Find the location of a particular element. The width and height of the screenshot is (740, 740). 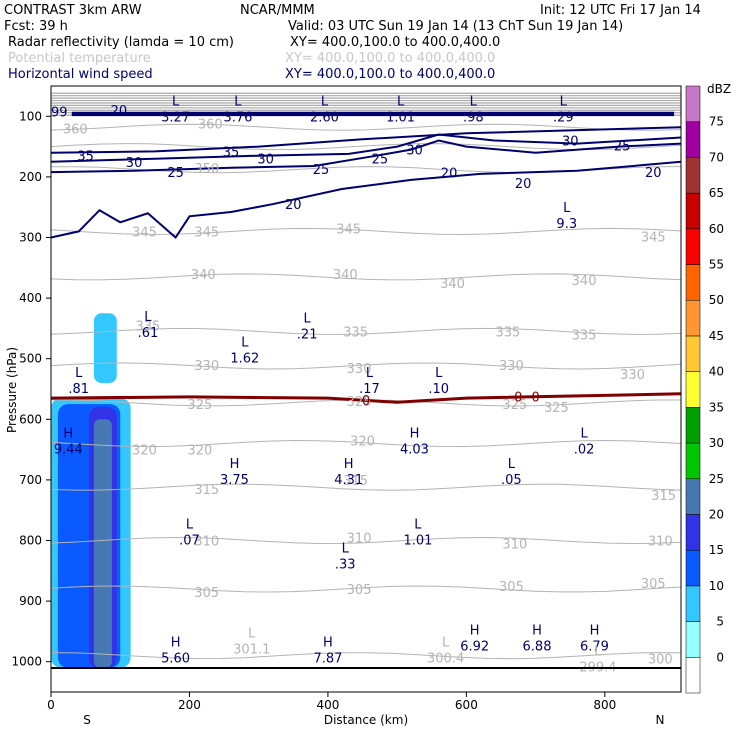

model-title: CONTRAST 3km ARW is located at coordinates (73, 10).